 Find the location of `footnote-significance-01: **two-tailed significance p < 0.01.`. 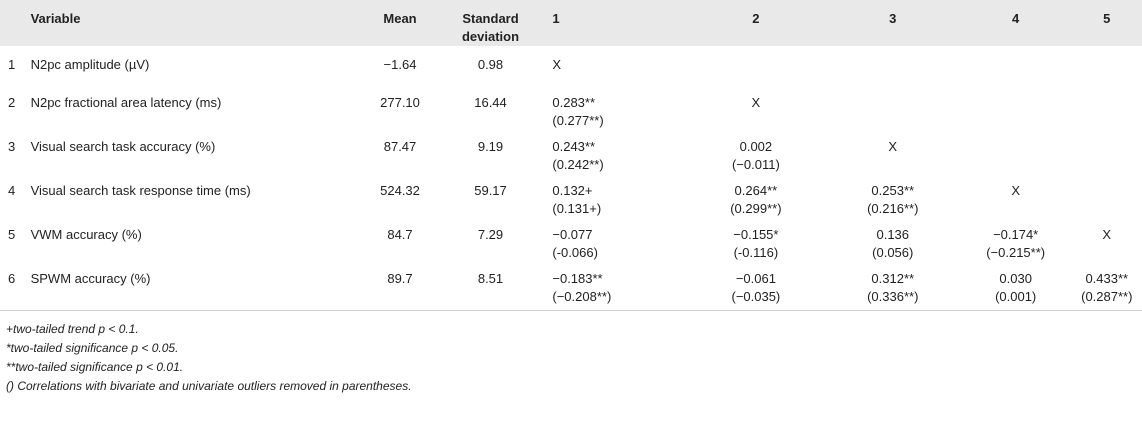

footnote-significance-01: **two-tailed significance p < 0.01. is located at coordinates (95, 367).